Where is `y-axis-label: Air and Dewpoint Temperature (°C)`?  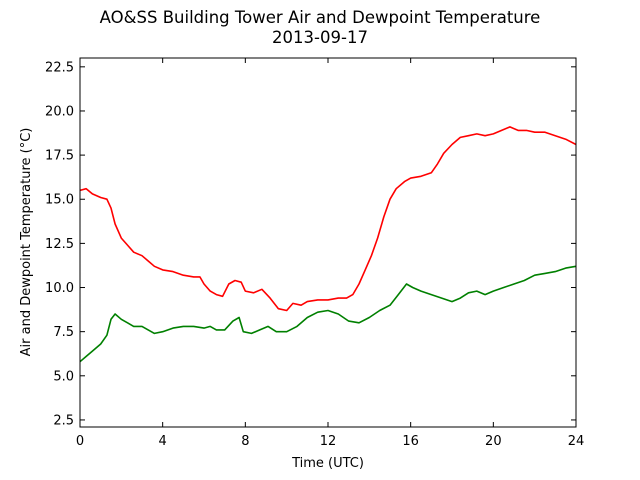 y-axis-label: Air and Dewpoint Temperature (°C) is located at coordinates (26, 242).